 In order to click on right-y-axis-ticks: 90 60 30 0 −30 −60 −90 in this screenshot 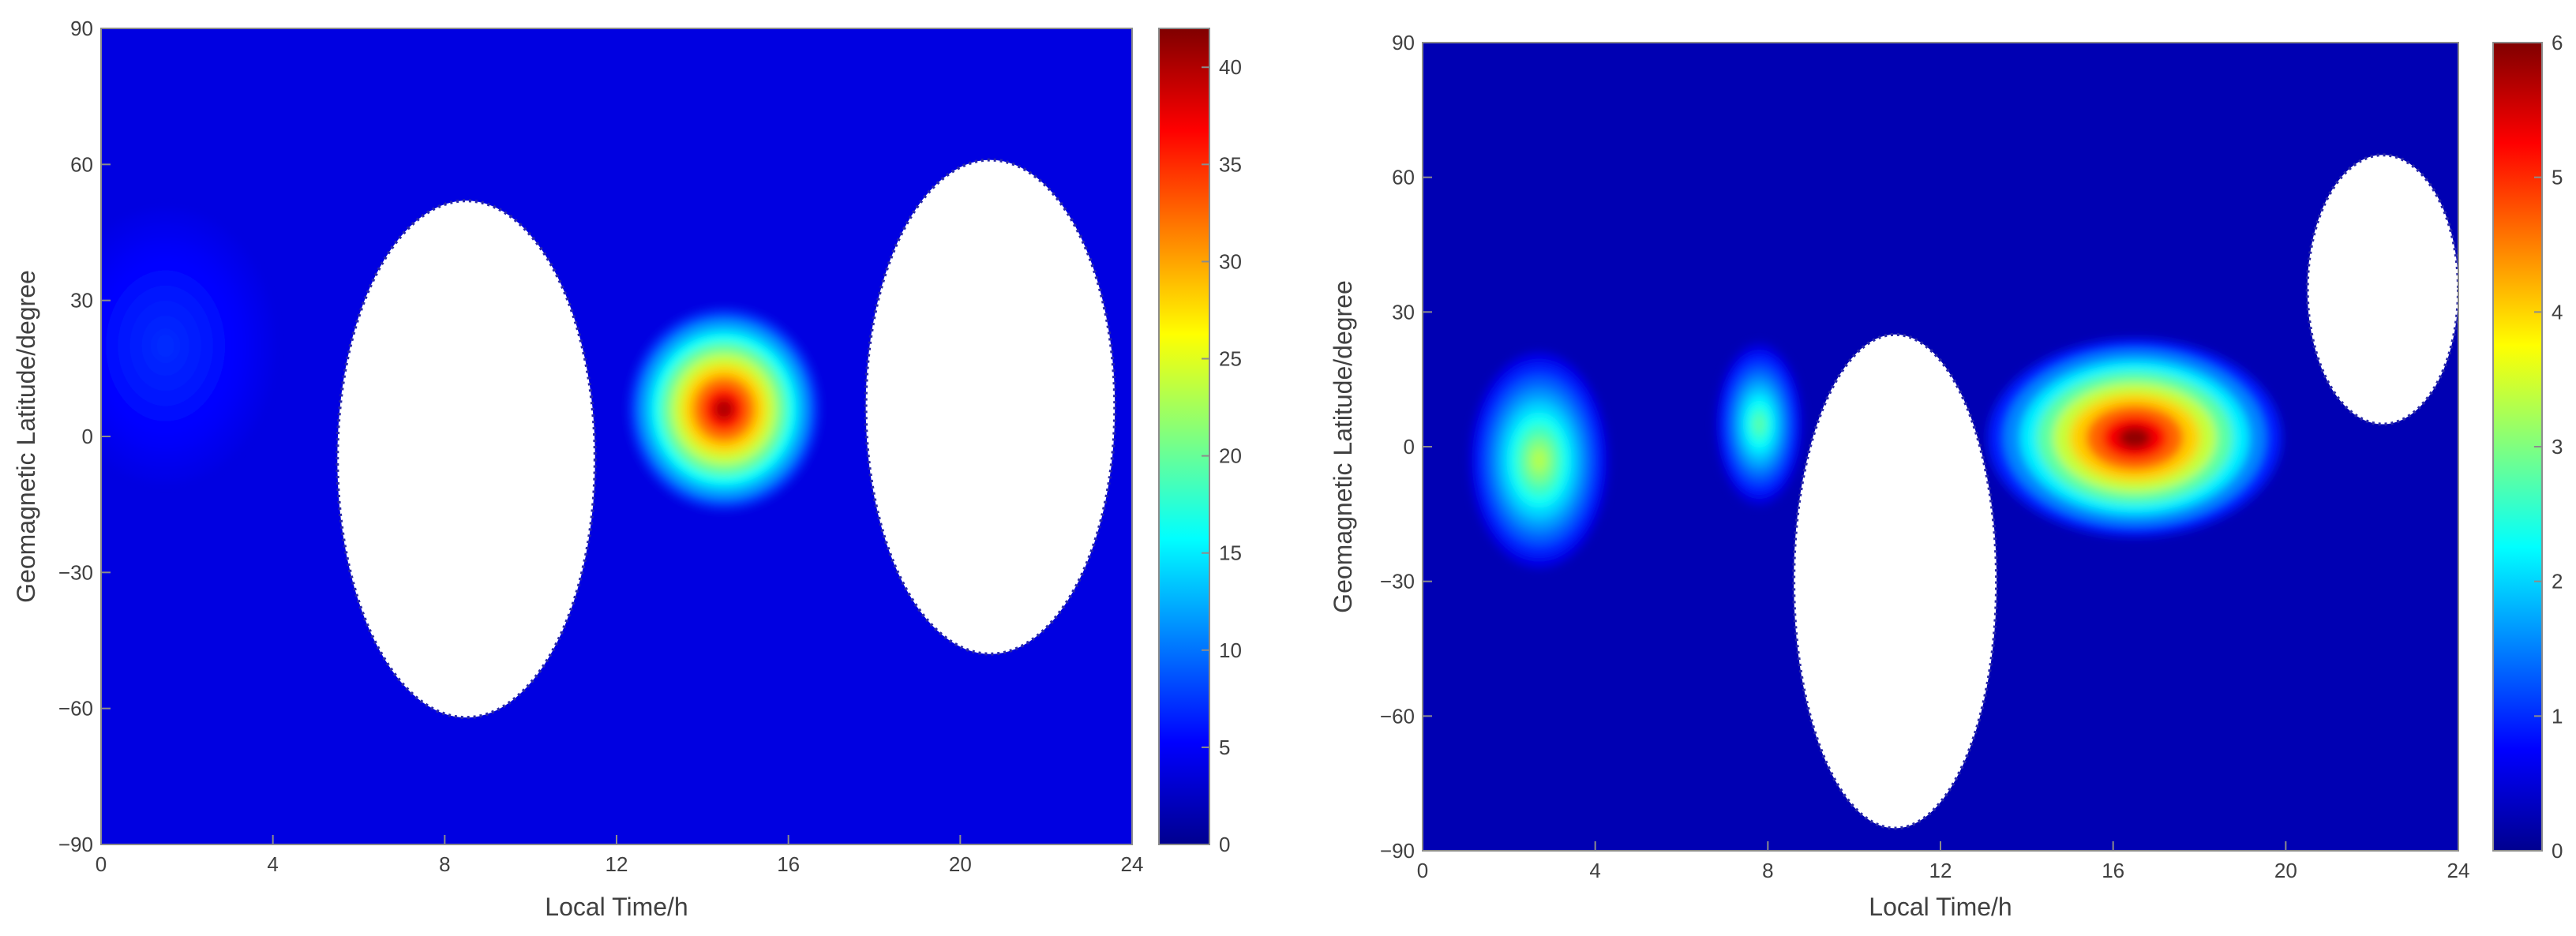, I will do `click(1406, 447)`.